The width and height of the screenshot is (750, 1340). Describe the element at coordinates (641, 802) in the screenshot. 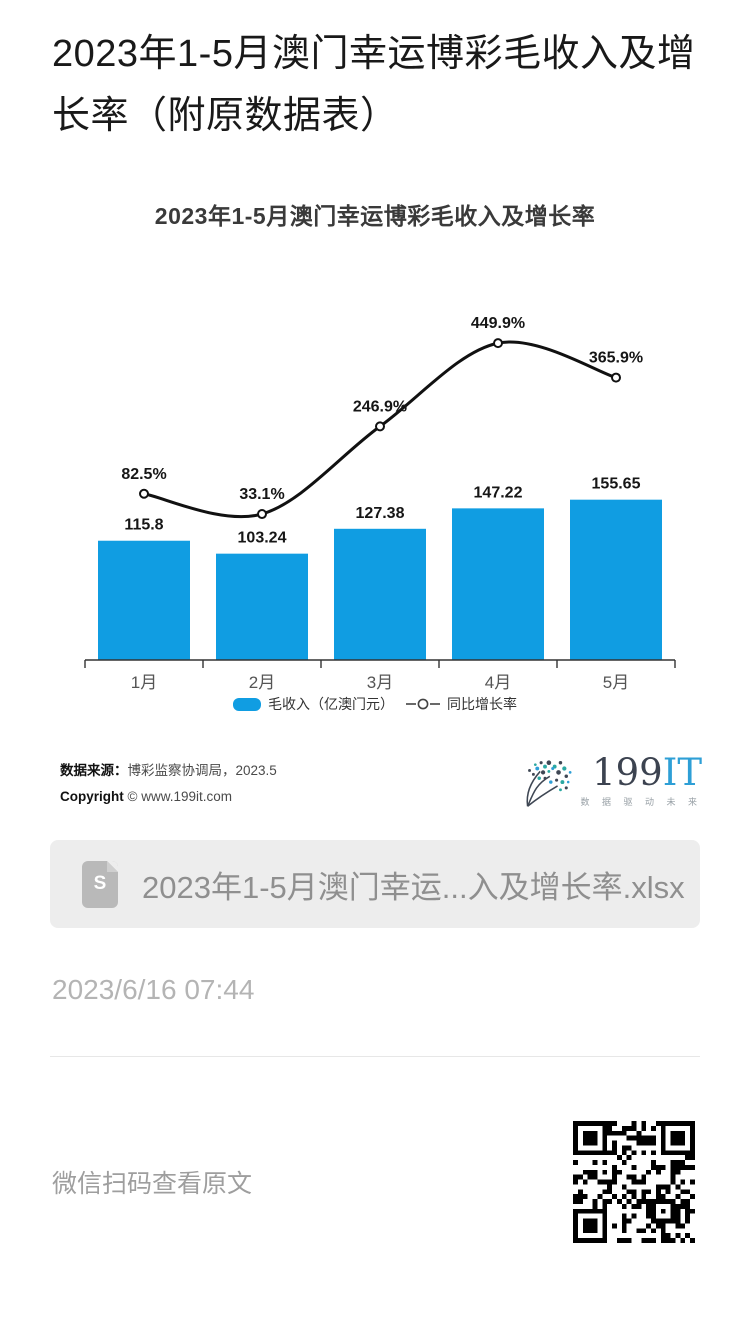

I see `logo-tagline: 数 据 驱 动 未 来` at that location.